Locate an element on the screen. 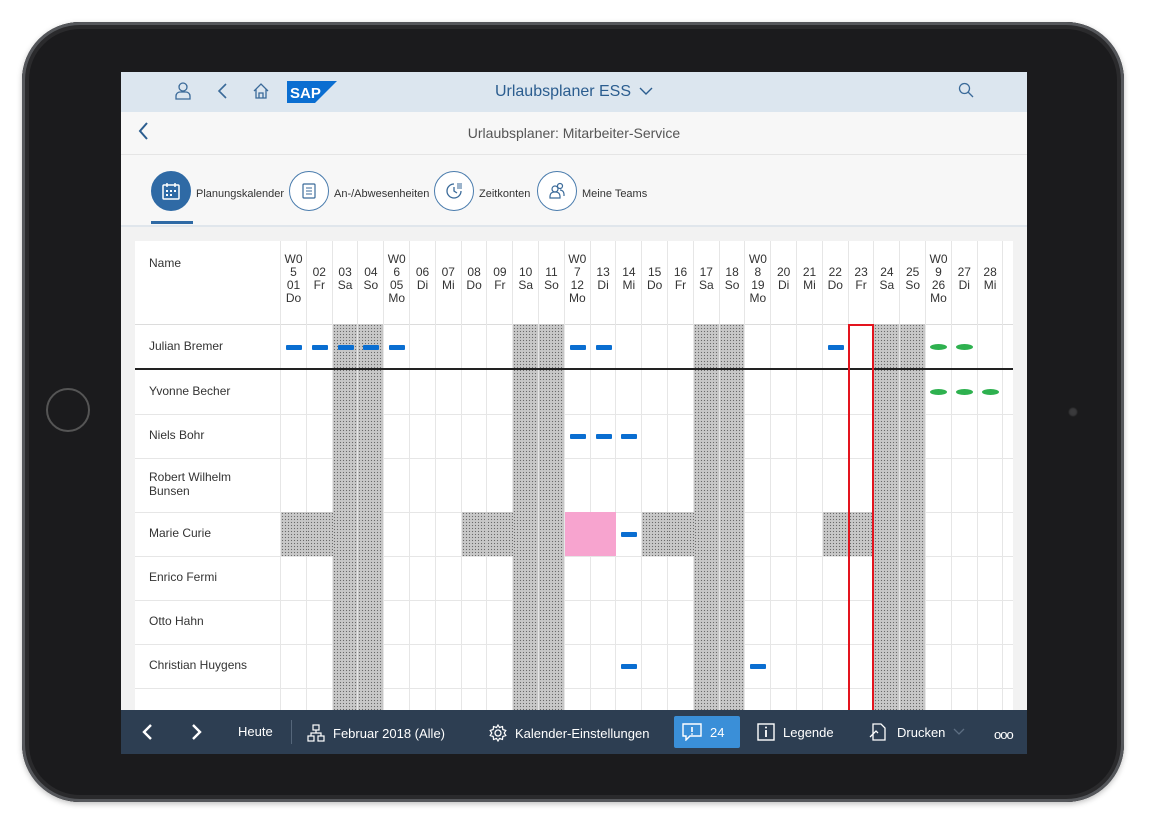 Image resolution: width=1149 pixels, height=818 pixels. day-header: 02 Fr is located at coordinates (319, 278).